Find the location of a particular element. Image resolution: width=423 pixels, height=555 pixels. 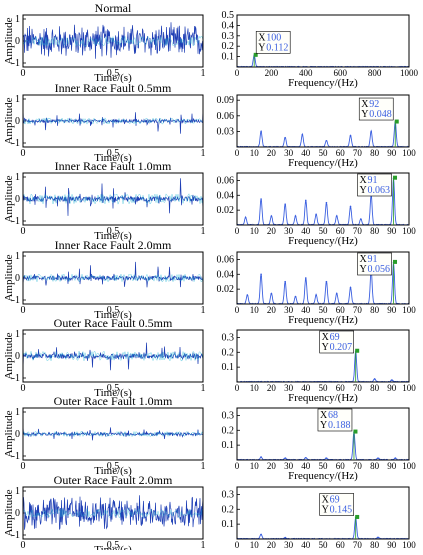

time-panel-2-ytick-label: 1 is located at coordinates (17, 177).